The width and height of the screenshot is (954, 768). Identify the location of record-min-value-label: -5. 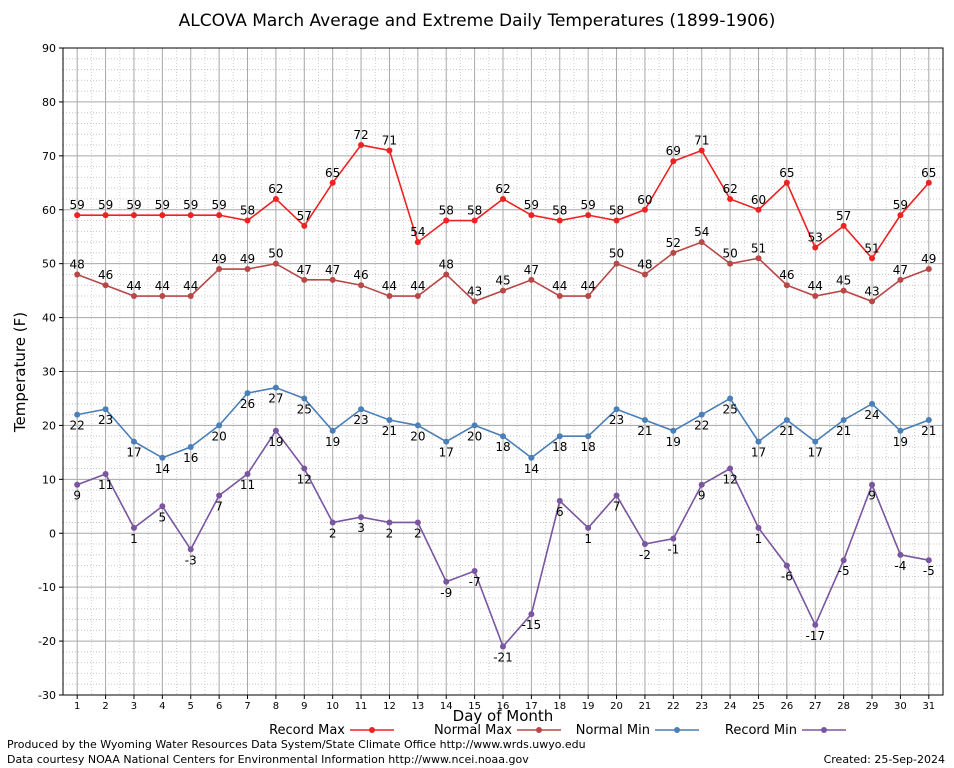
(929, 571).